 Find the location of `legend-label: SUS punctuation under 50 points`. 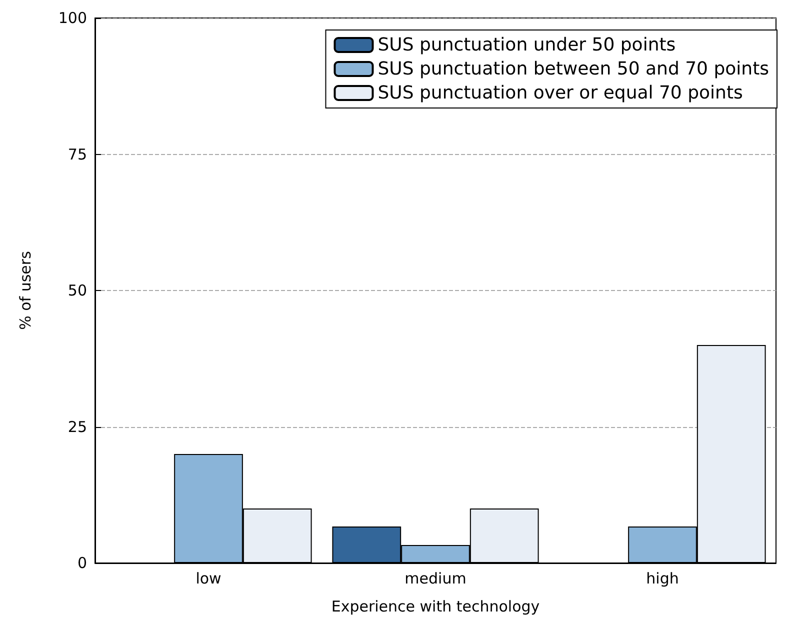

legend-label: SUS punctuation under 50 points is located at coordinates (527, 45).